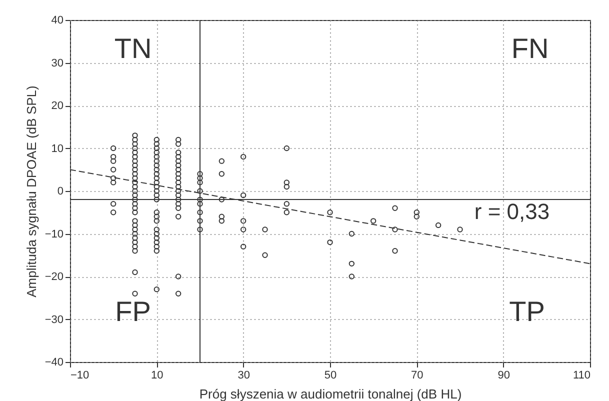 This screenshot has height=401, width=609. Describe the element at coordinates (54, 234) in the screenshot. I see `y-tick-label: −10` at that location.